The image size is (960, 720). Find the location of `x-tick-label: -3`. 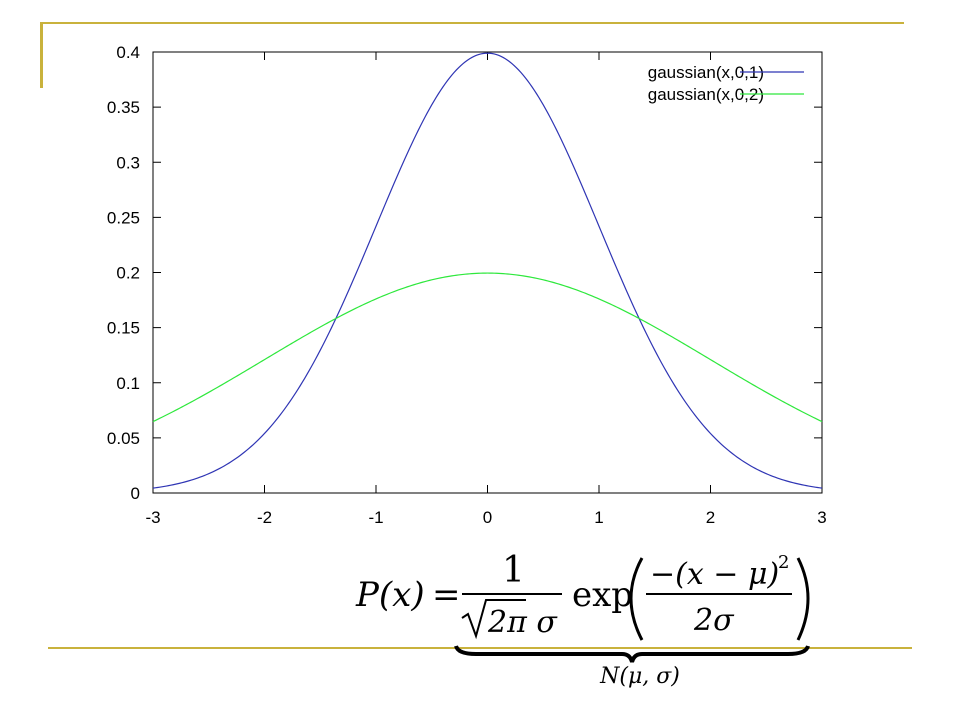

x-tick-label: -3 is located at coordinates (152, 517).